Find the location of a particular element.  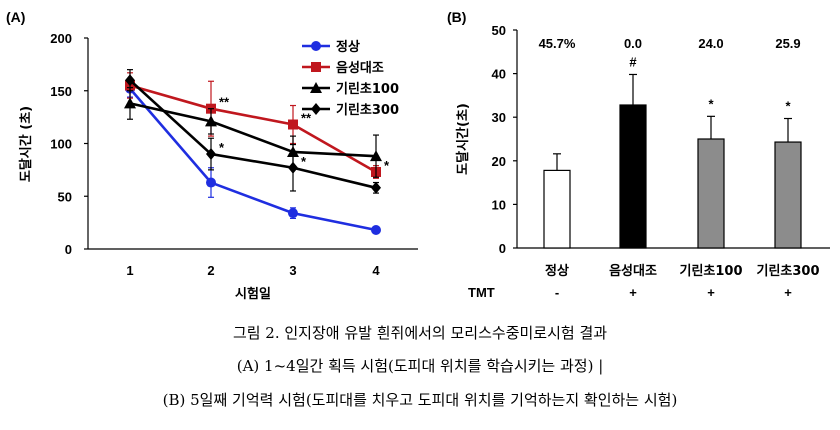

x-tick-label: 4 is located at coordinates (376, 270).